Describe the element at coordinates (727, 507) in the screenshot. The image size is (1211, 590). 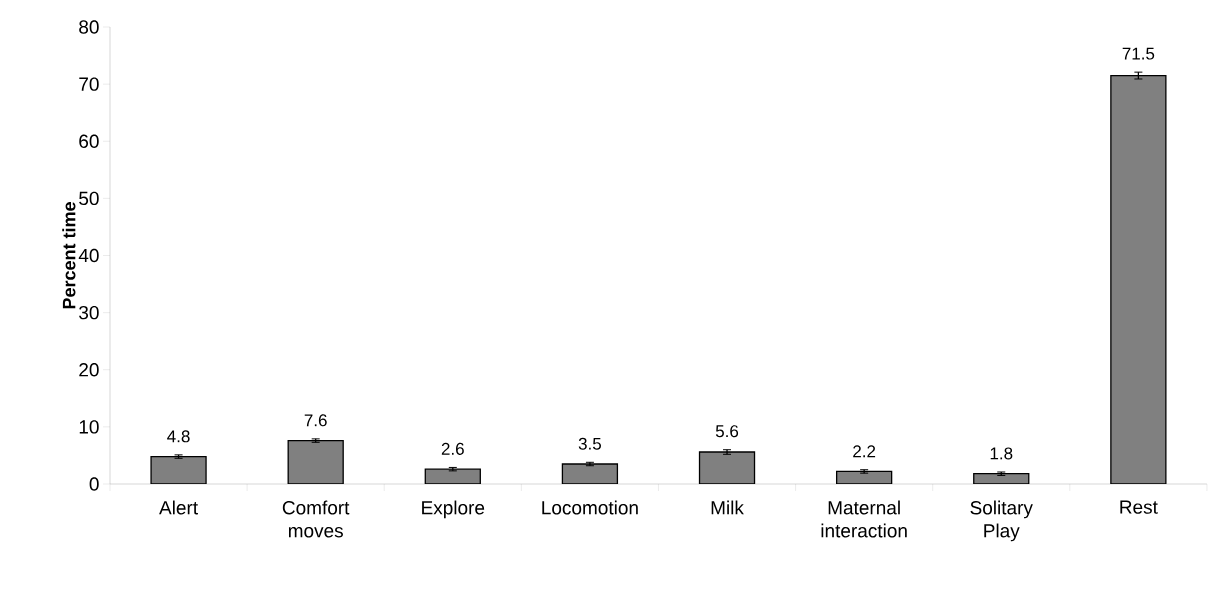
I see `x-tick-label: Milk` at that location.